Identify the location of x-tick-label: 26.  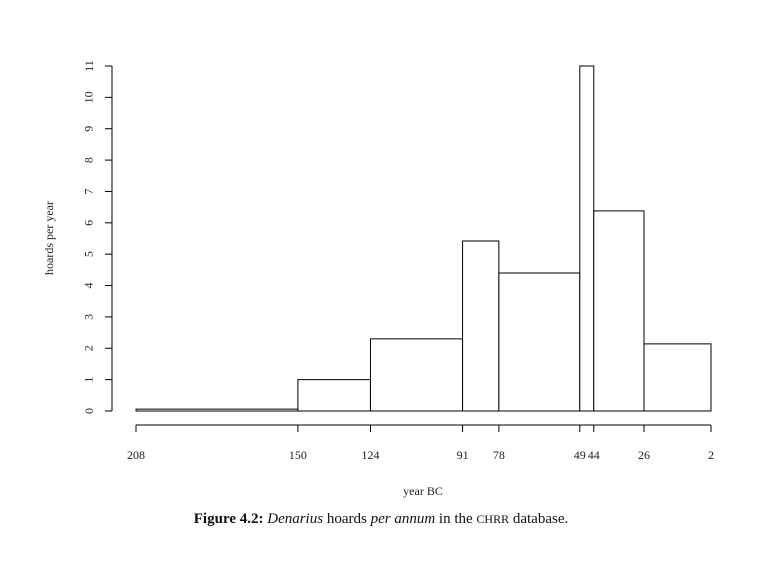
(644, 455).